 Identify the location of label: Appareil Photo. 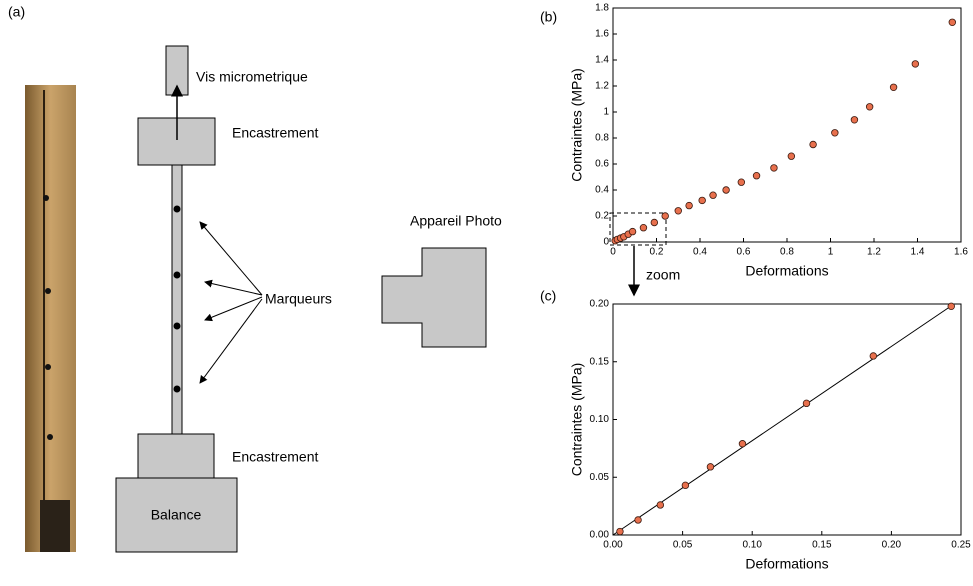
(456, 221).